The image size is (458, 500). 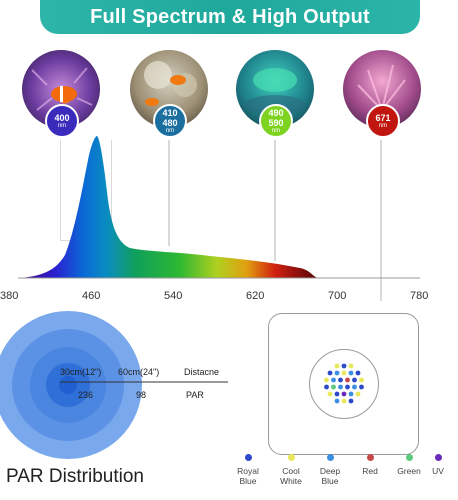 What do you see at coordinates (419, 296) in the screenshot?
I see `axis-tick: 780` at bounding box center [419, 296].